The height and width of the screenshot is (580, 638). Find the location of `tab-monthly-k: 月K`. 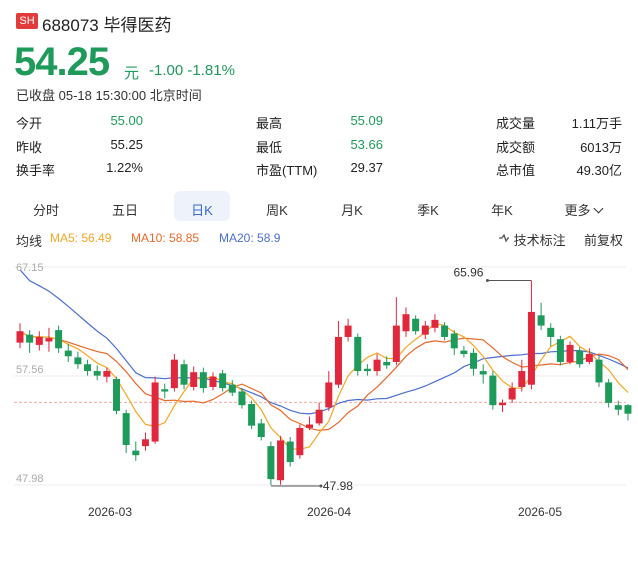

tab-monthly-k: 月K is located at coordinates (352, 210).